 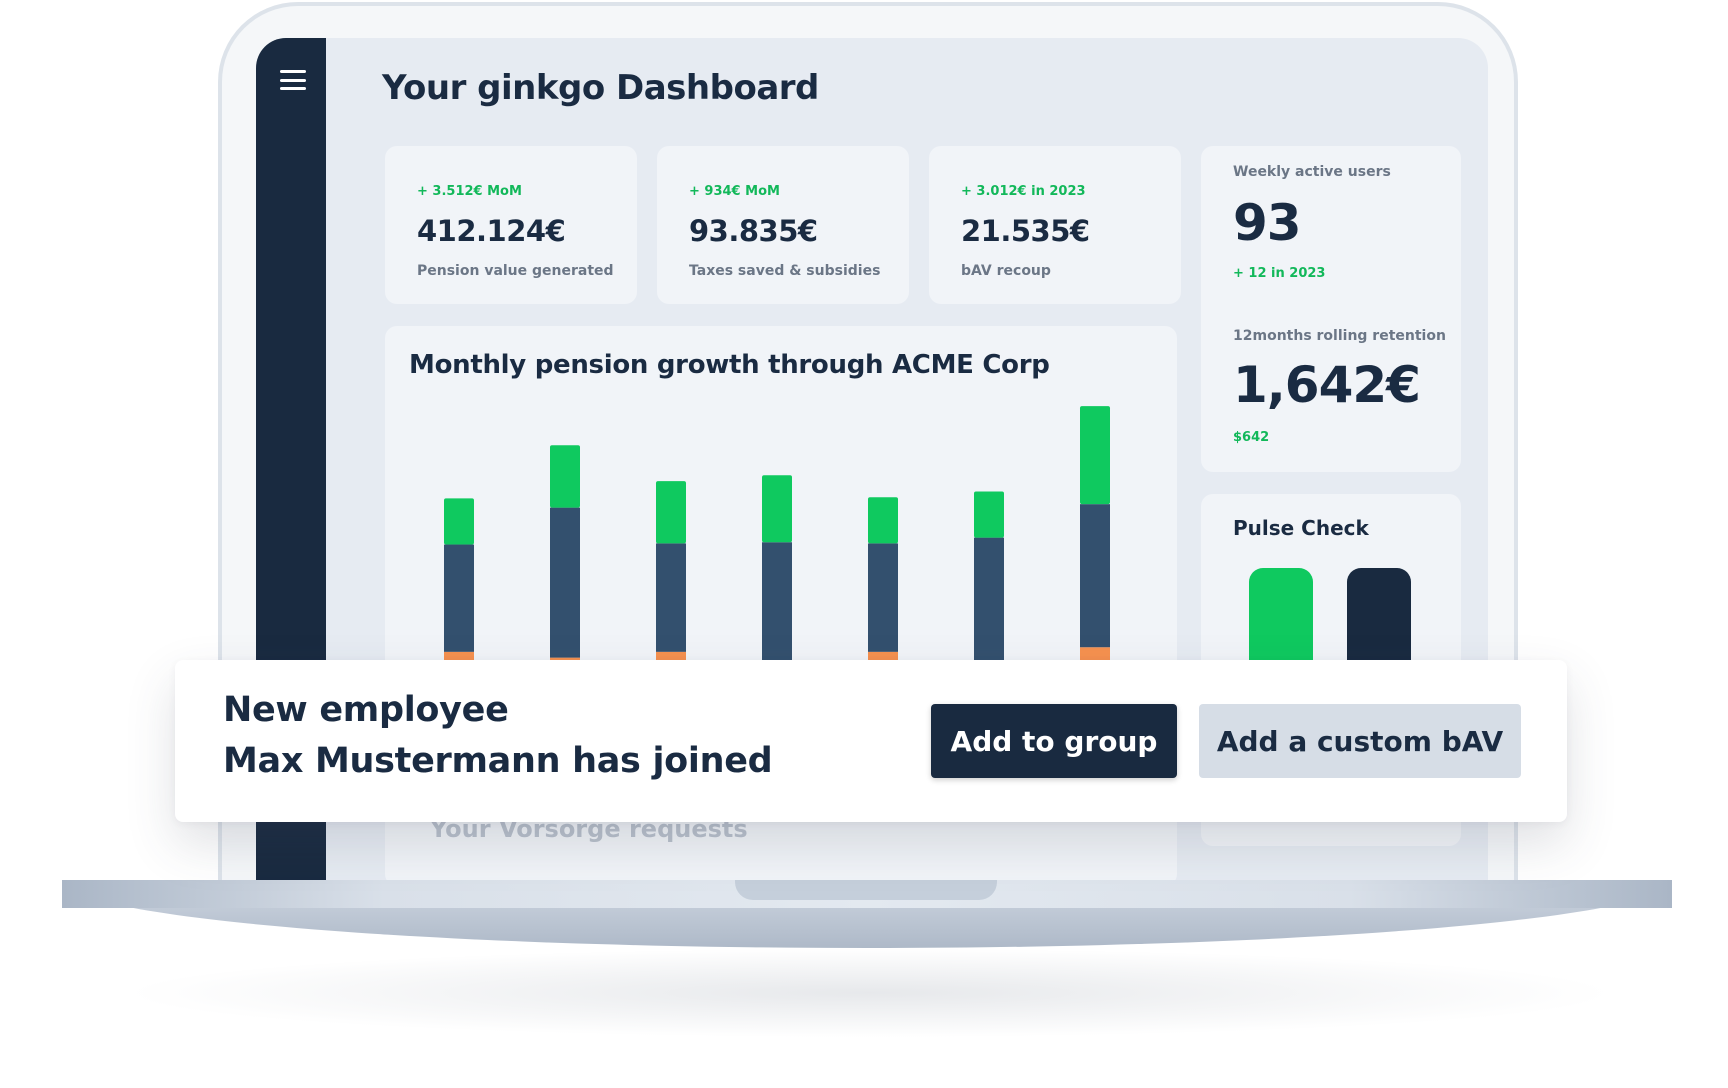 What do you see at coordinates (1301, 528) in the screenshot?
I see `pulse-check-title: Pulse Check` at bounding box center [1301, 528].